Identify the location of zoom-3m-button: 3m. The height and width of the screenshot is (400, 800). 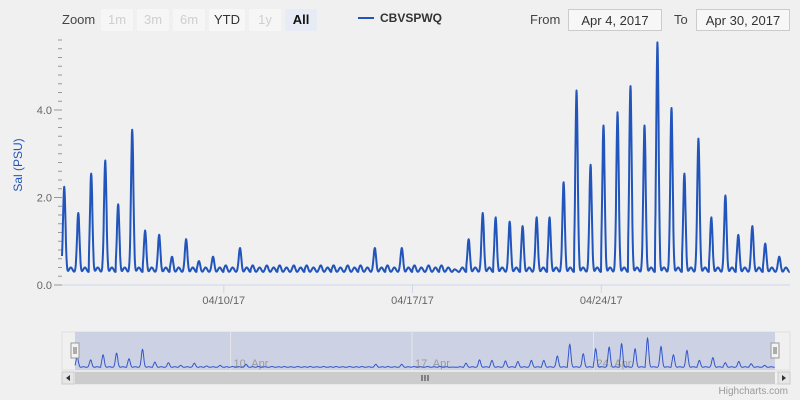
(153, 20).